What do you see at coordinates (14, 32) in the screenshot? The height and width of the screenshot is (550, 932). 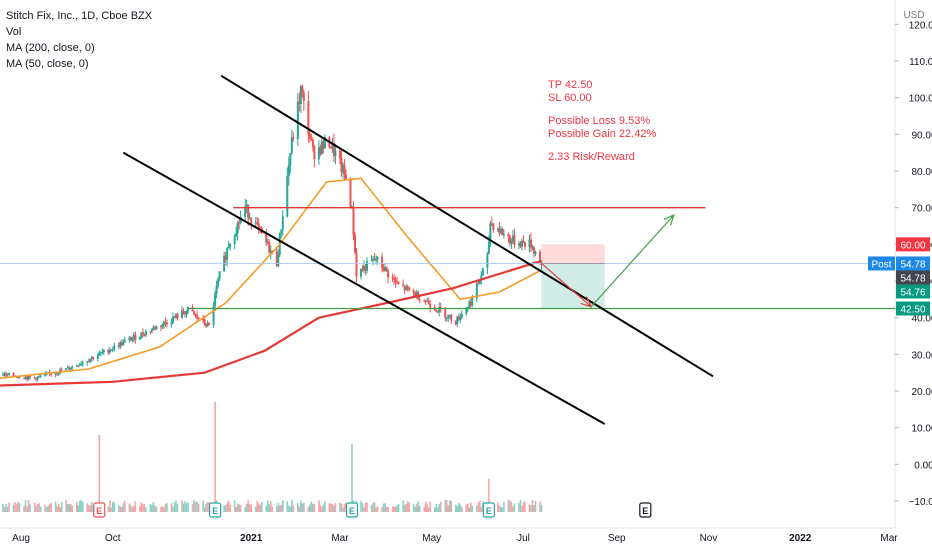 I see `legend-vol: Vol` at bounding box center [14, 32].